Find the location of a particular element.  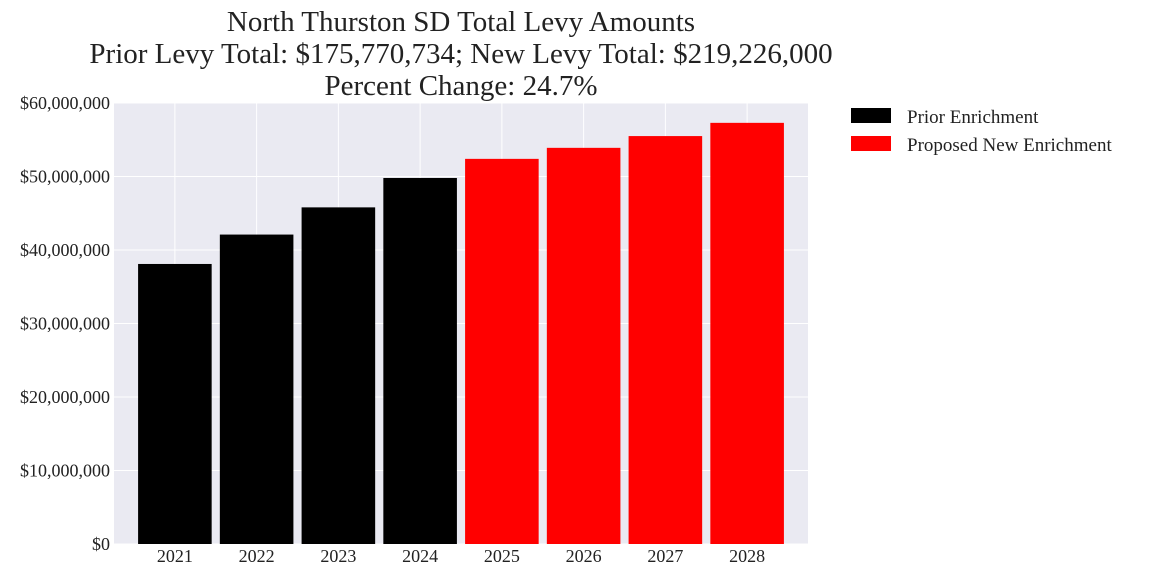

x-axis-ticks: 2021 2022 2023 2024 2025 2026 2027 2028 is located at coordinates (461, 556).